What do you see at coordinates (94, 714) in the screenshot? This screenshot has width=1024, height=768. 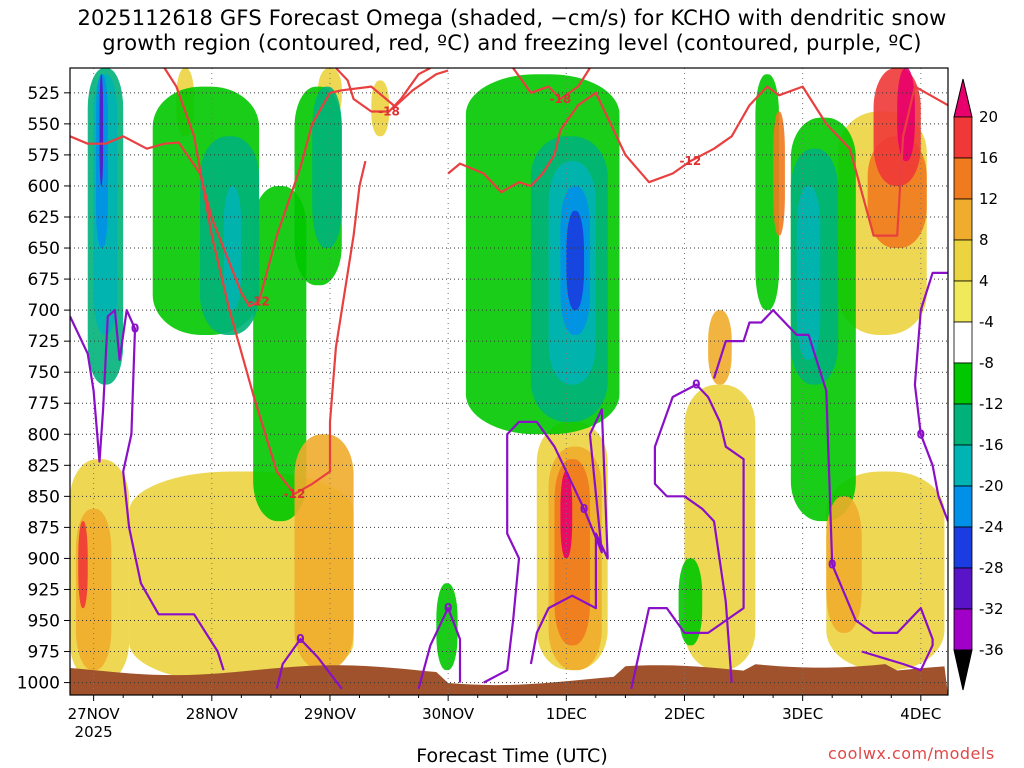 I see `x-tick-label: 27NOV` at bounding box center [94, 714].